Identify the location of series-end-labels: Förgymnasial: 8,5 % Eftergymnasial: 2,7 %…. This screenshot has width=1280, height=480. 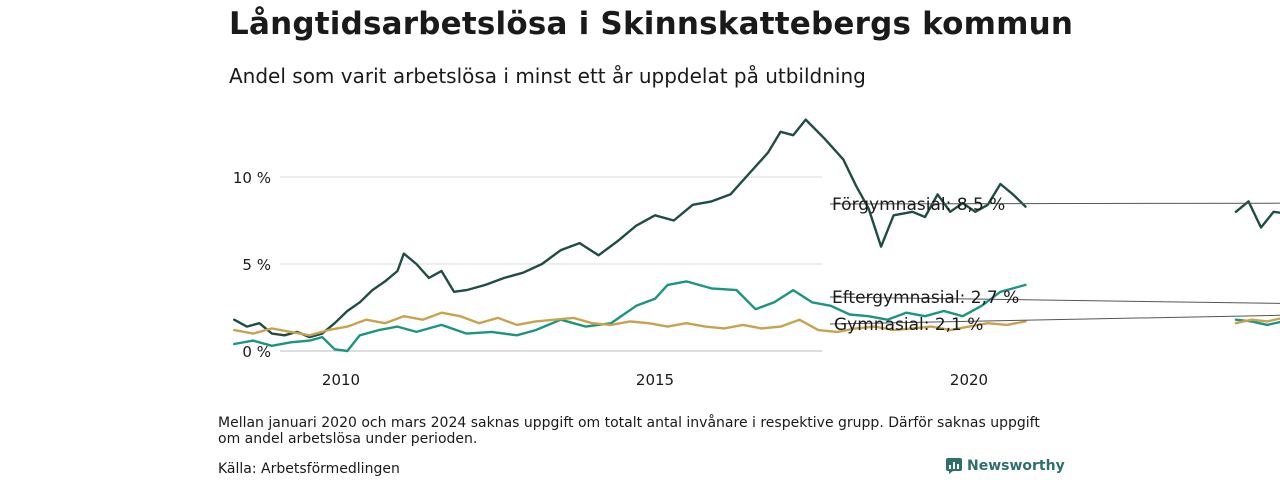
(1054, 265).